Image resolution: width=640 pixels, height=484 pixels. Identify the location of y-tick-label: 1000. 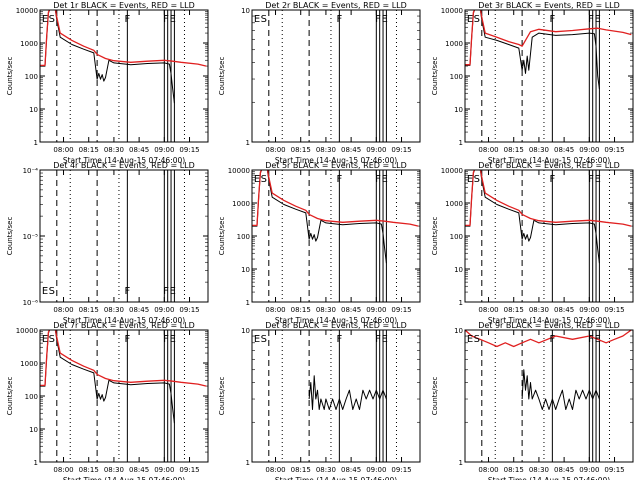
(454, 204).